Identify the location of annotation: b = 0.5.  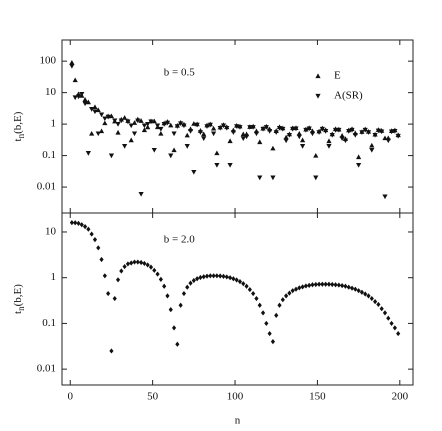
(179, 73).